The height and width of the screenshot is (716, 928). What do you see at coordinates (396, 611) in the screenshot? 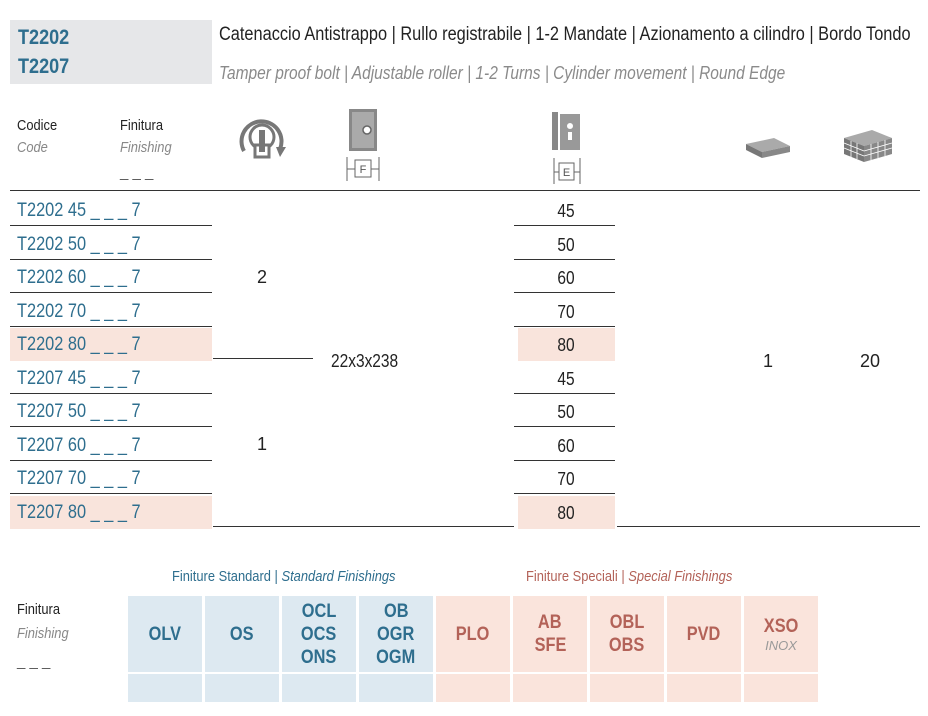
I see `finish-code: OB` at bounding box center [396, 611].